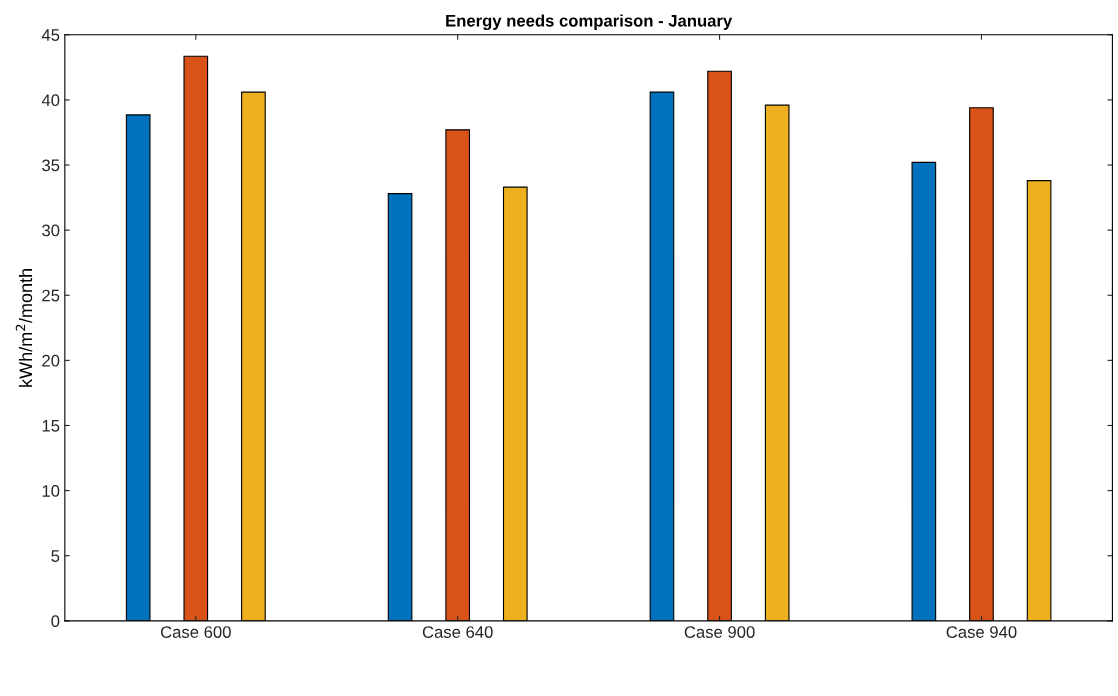  Describe the element at coordinates (51, 426) in the screenshot. I see `y-tick-label: 15` at that location.